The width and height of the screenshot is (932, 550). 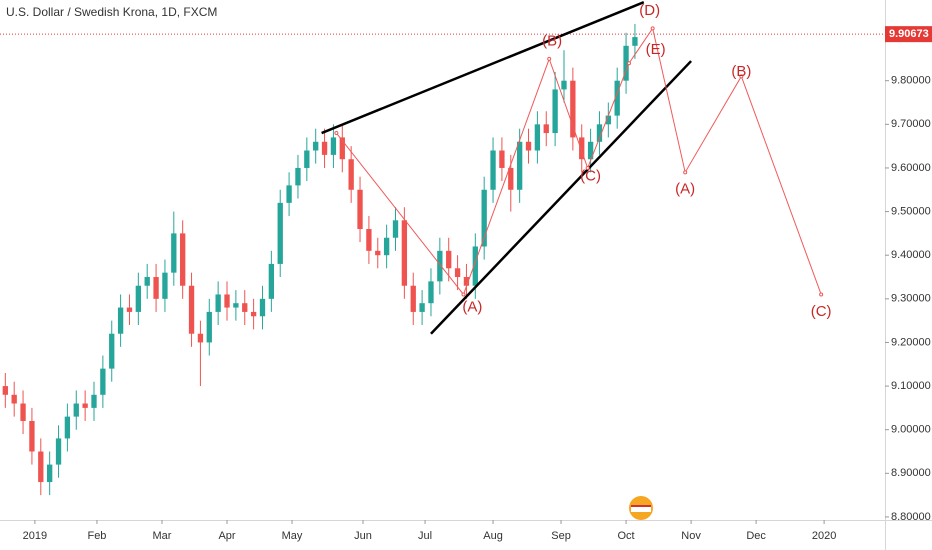 What do you see at coordinates (911, 473) in the screenshot?
I see `y-tick-label: 8.90000` at bounding box center [911, 473].